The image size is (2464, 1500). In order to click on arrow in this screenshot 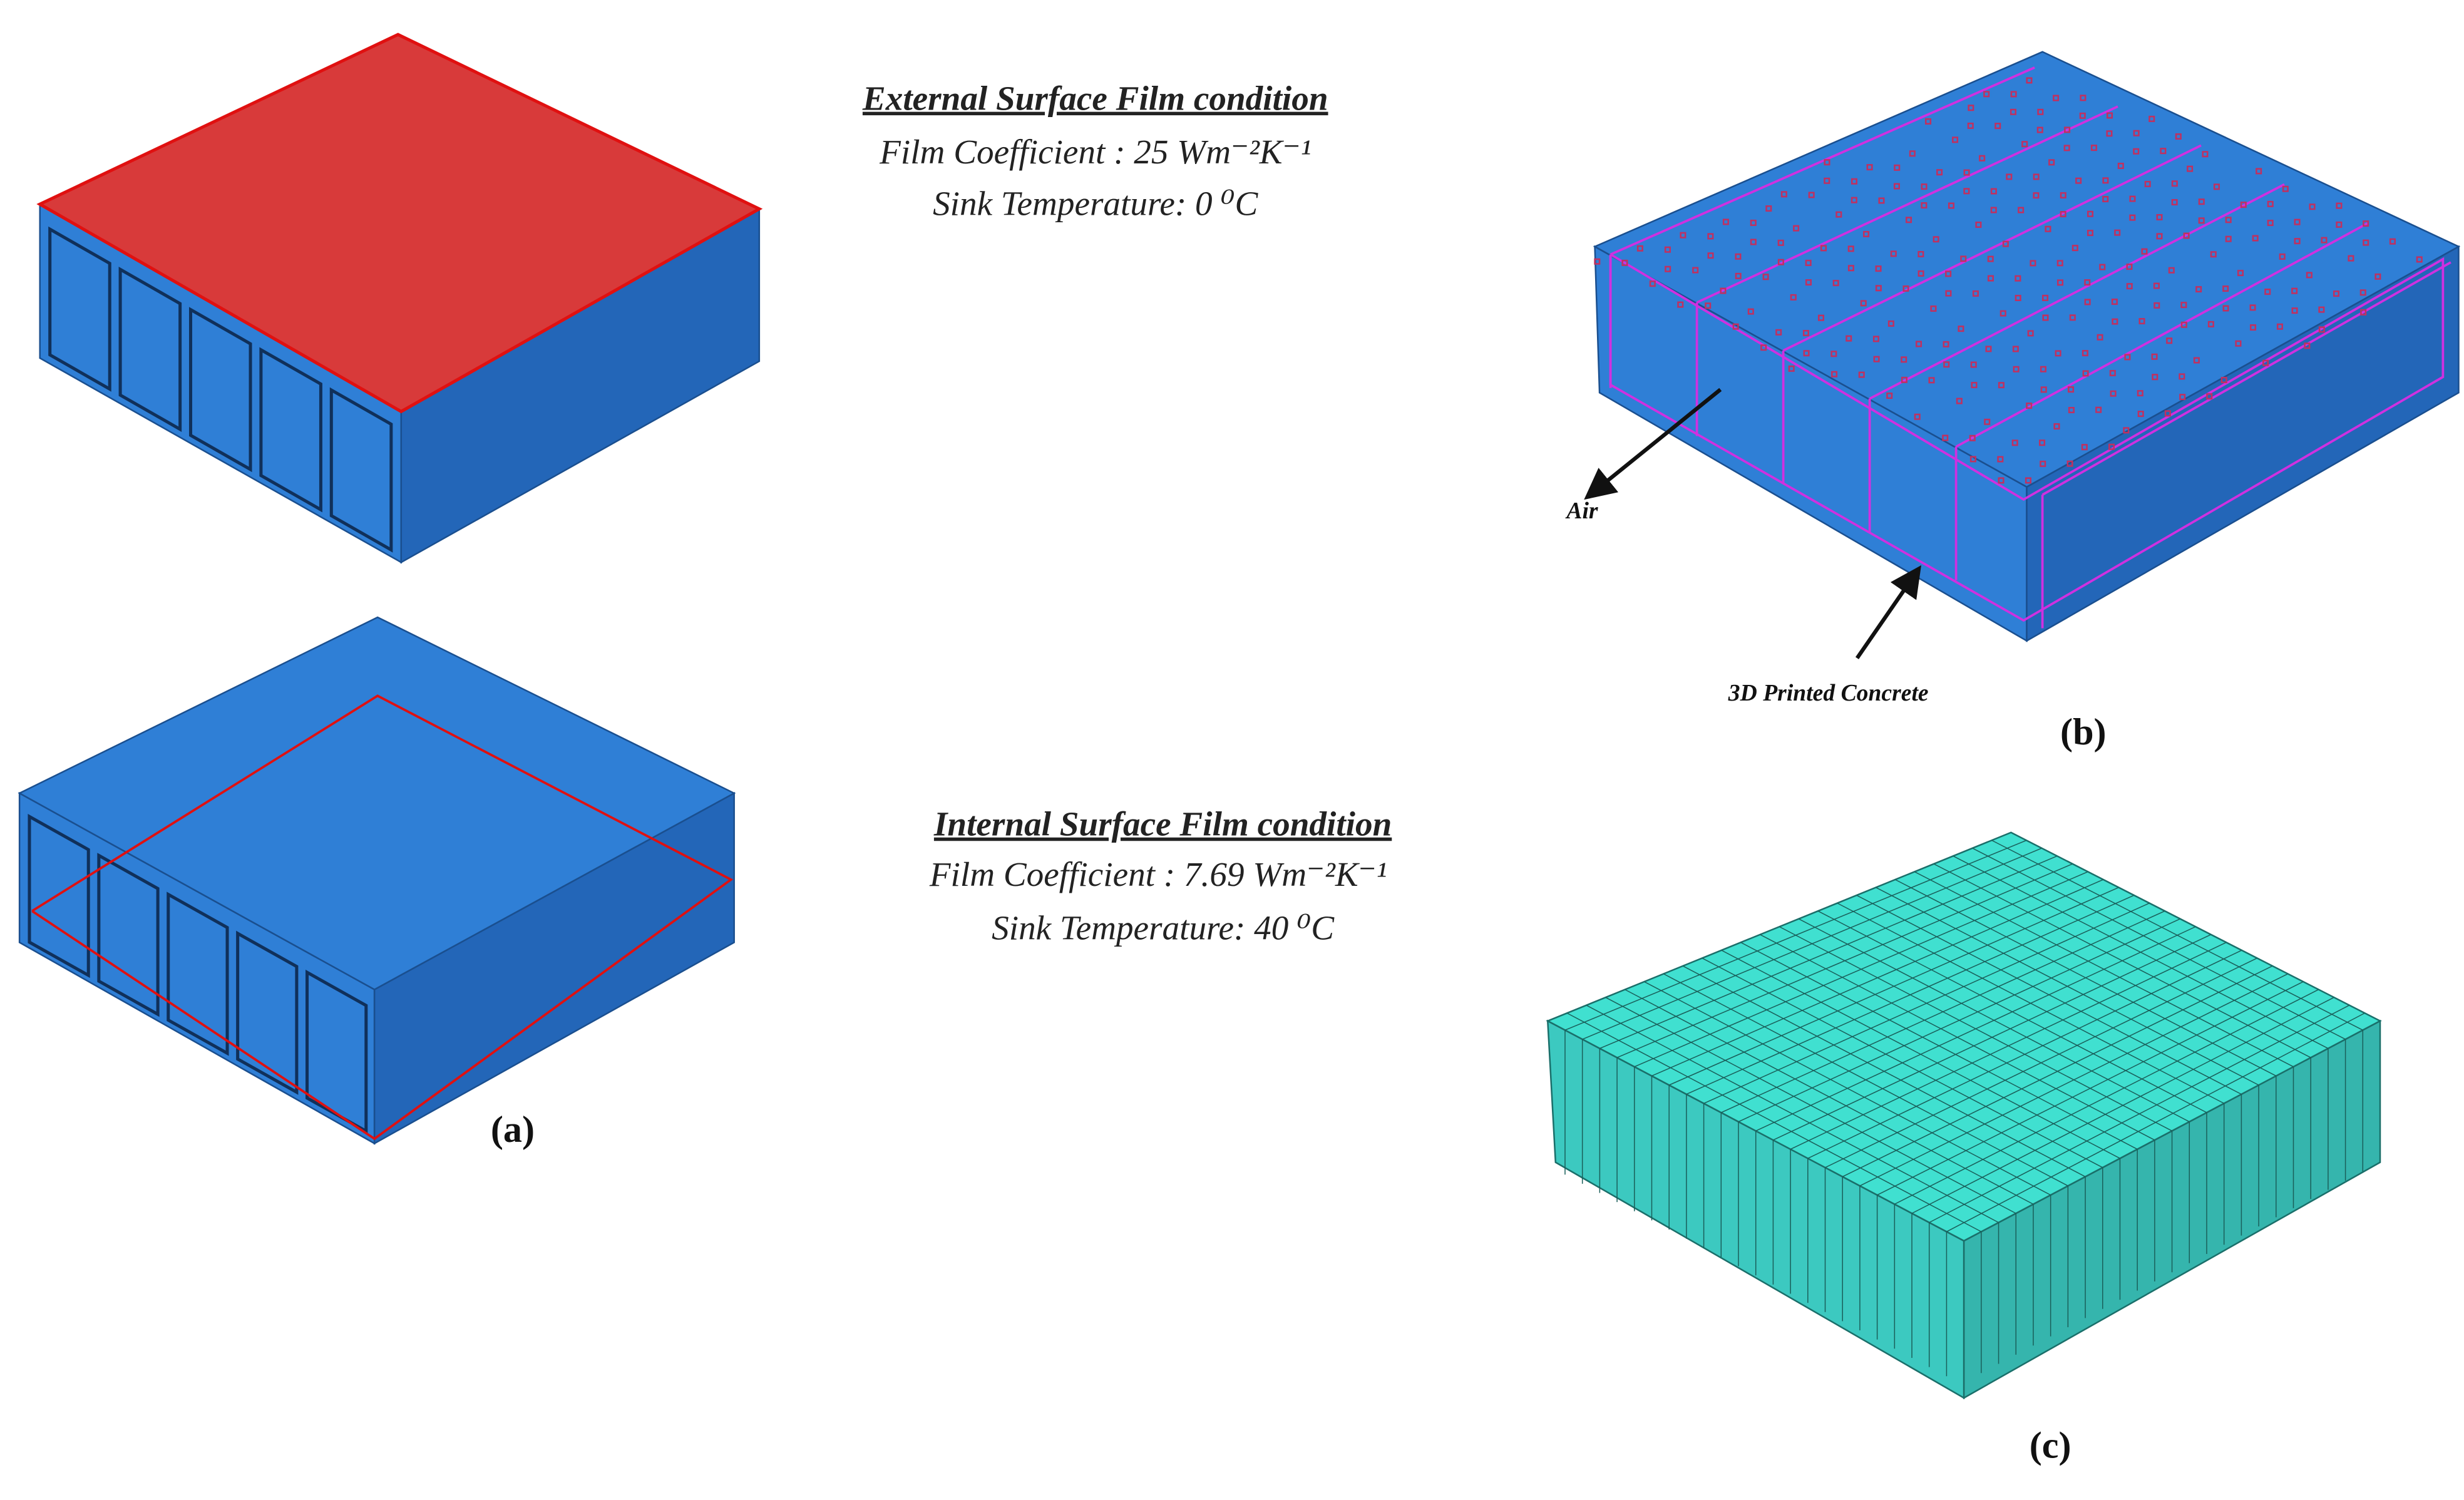, I will do `click(1888, 612)`.